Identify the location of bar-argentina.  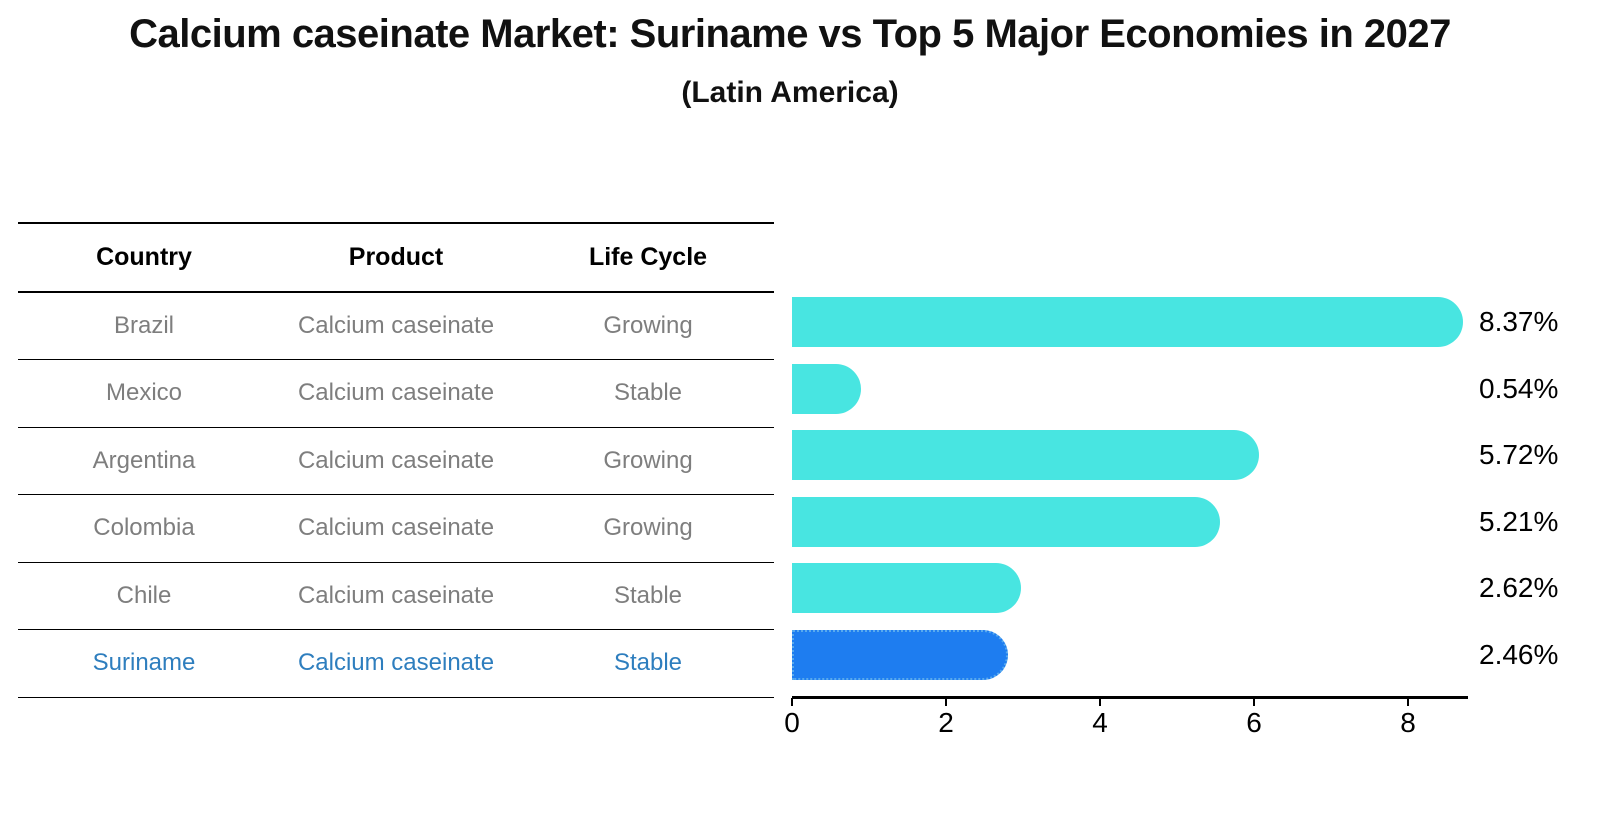
(1026, 455).